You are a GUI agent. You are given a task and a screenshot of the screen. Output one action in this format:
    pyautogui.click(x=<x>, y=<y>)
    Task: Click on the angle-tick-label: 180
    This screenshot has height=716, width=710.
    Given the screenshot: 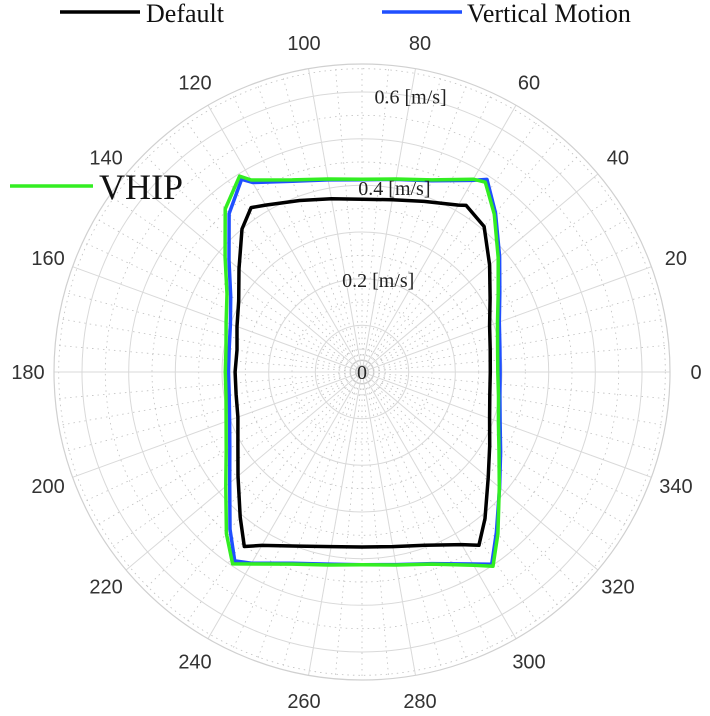 What is the action you would take?
    pyautogui.click(x=27, y=373)
    